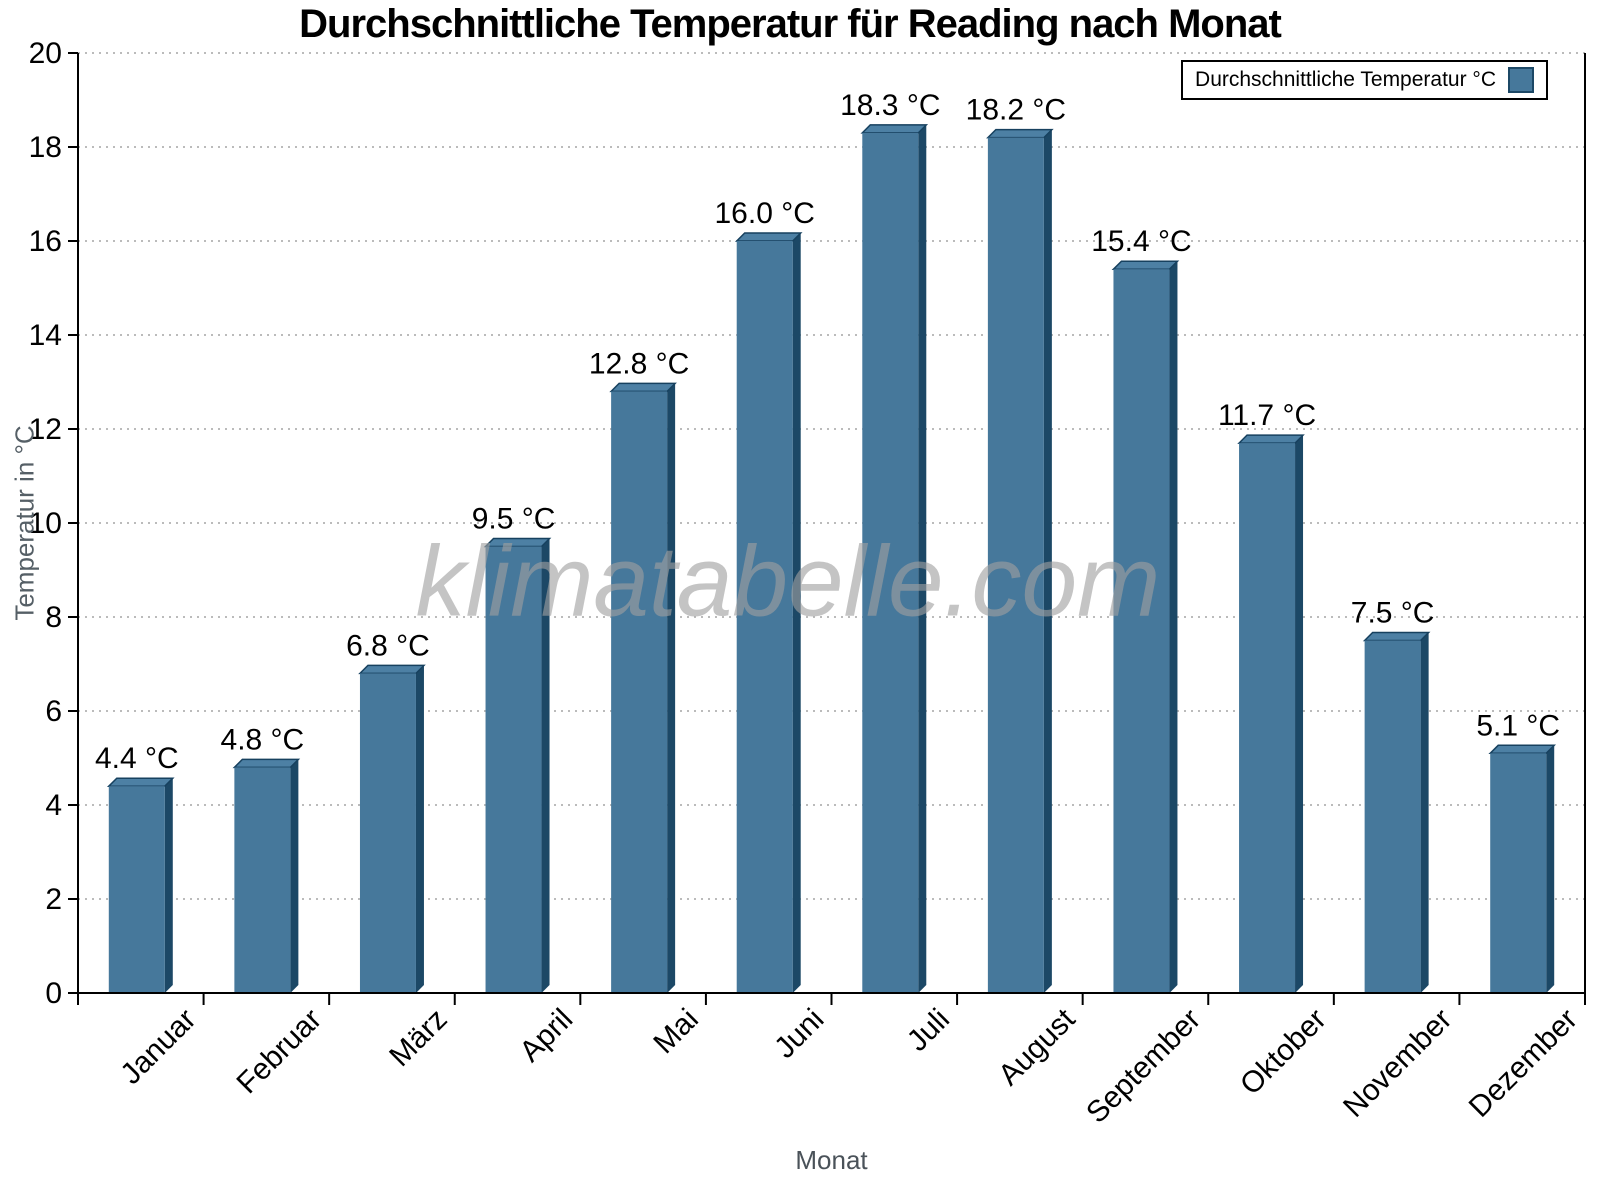 The width and height of the screenshot is (1600, 1200). What do you see at coordinates (45, 241) in the screenshot?
I see `y-tick-label: 16` at bounding box center [45, 241].